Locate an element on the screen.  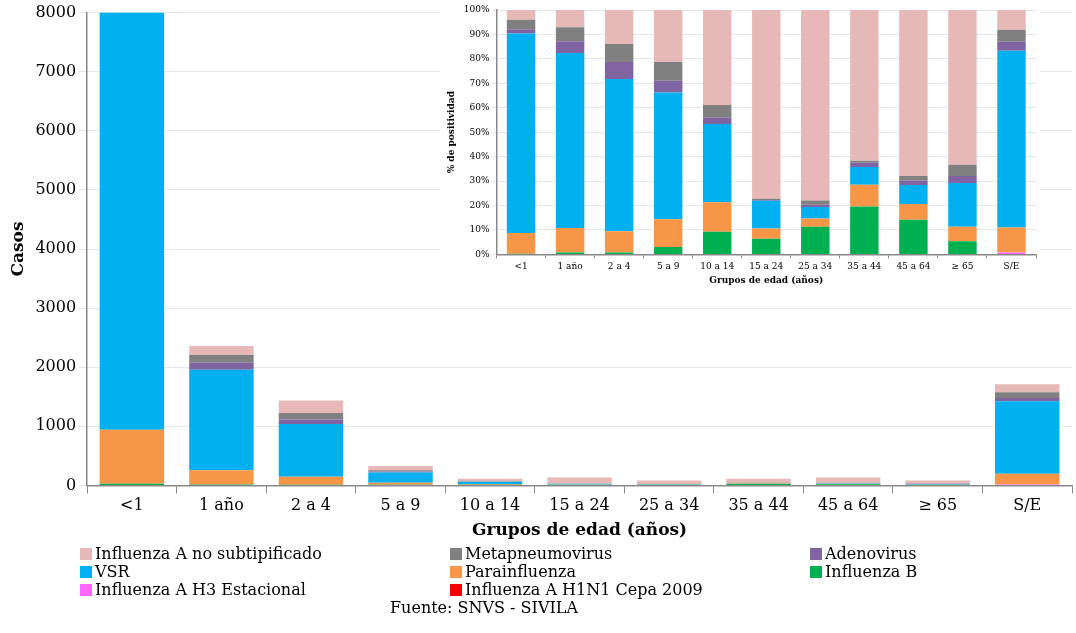
y-tick-label: 60% is located at coordinates (479, 107).